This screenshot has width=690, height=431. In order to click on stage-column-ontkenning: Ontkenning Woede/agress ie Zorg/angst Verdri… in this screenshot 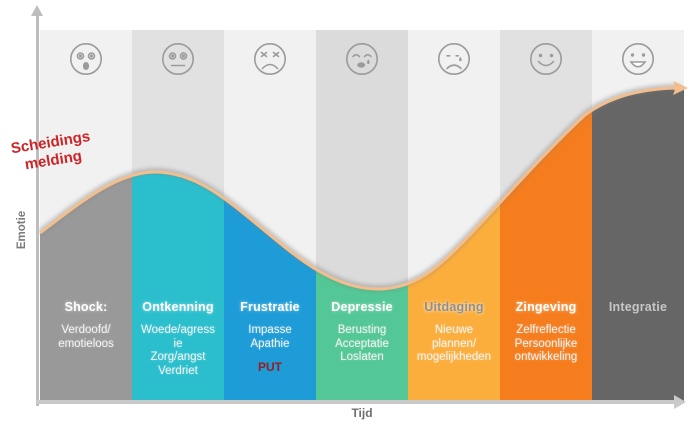, I will do `click(178, 216)`.